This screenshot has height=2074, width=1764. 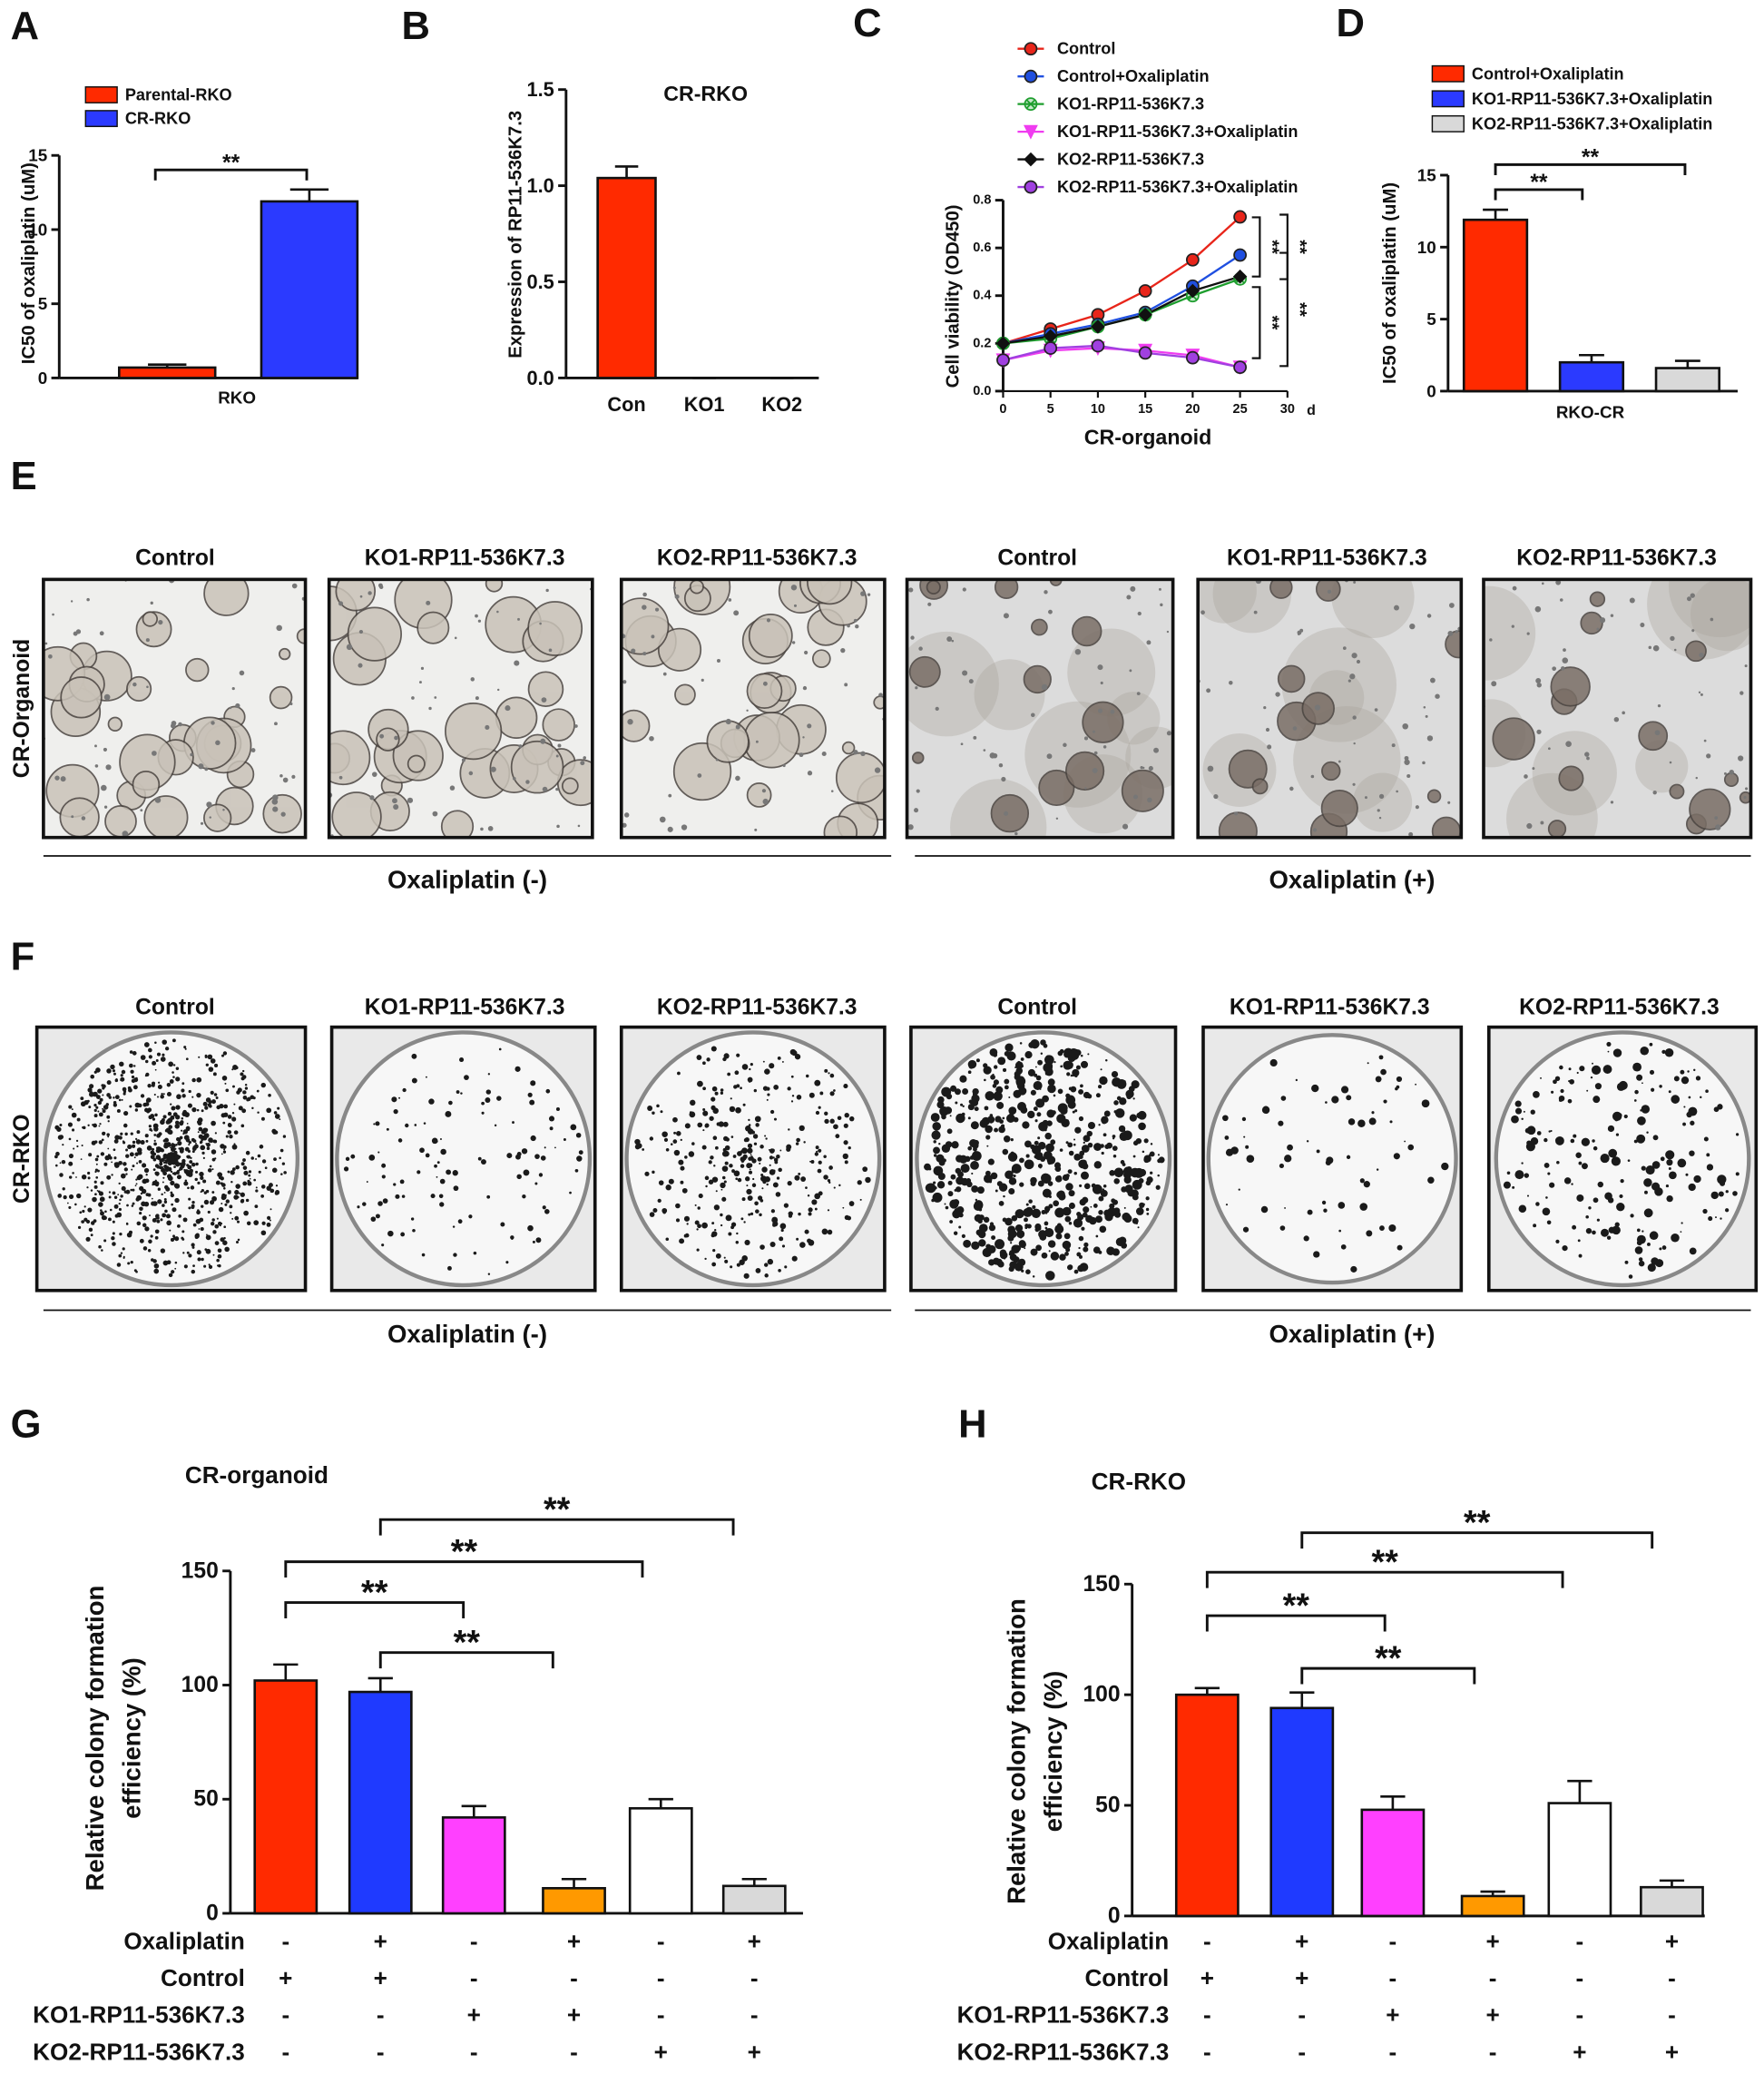 What do you see at coordinates (1477, 1540) in the screenshot?
I see `significance-bracket` at bounding box center [1477, 1540].